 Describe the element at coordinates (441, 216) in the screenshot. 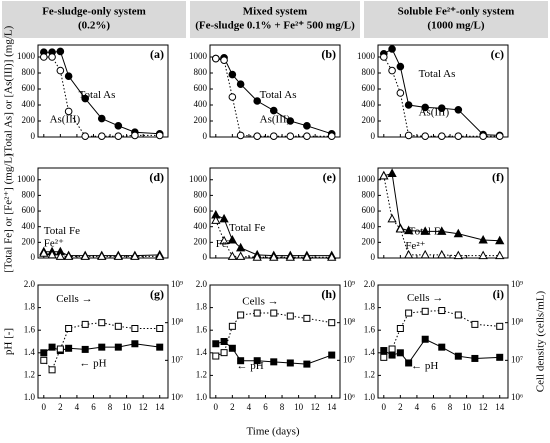

I see `series-line` at that location.